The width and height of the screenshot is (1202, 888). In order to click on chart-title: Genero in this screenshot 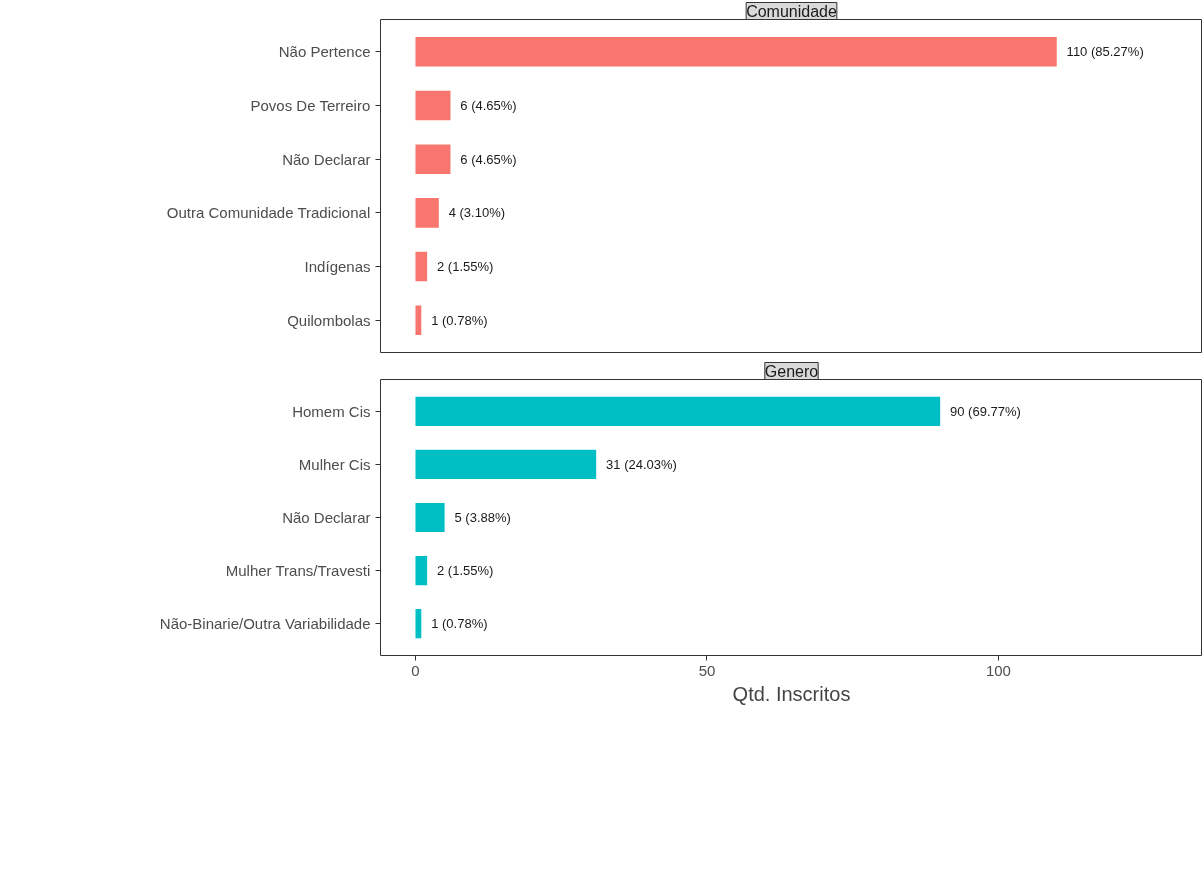, I will do `click(791, 371)`.